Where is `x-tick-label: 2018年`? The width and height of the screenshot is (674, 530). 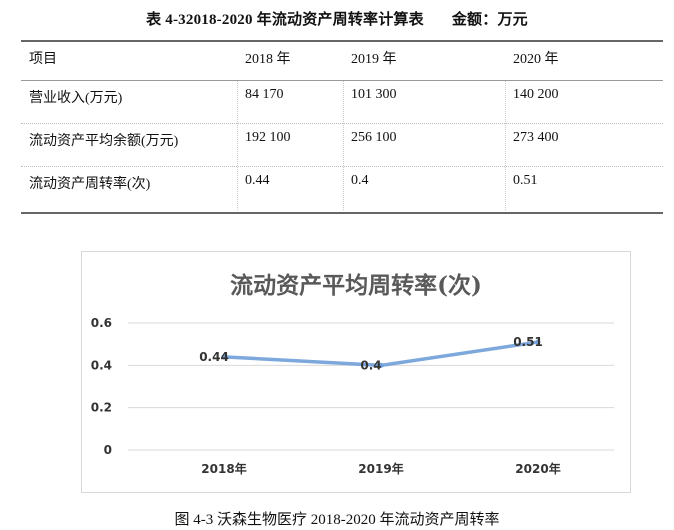
x-tick-label: 2018年 is located at coordinates (223, 468).